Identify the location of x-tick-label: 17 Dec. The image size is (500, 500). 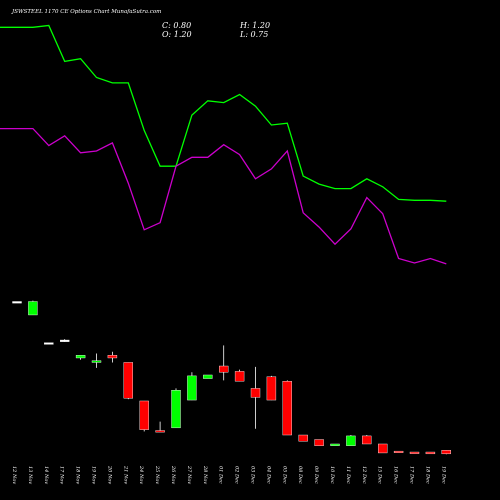
(412, 475).